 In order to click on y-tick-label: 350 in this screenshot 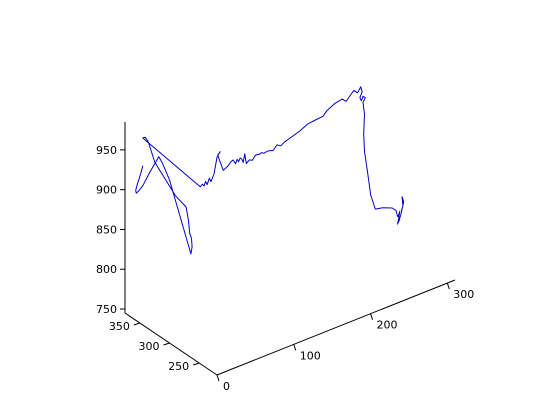, I will do `click(119, 326)`.